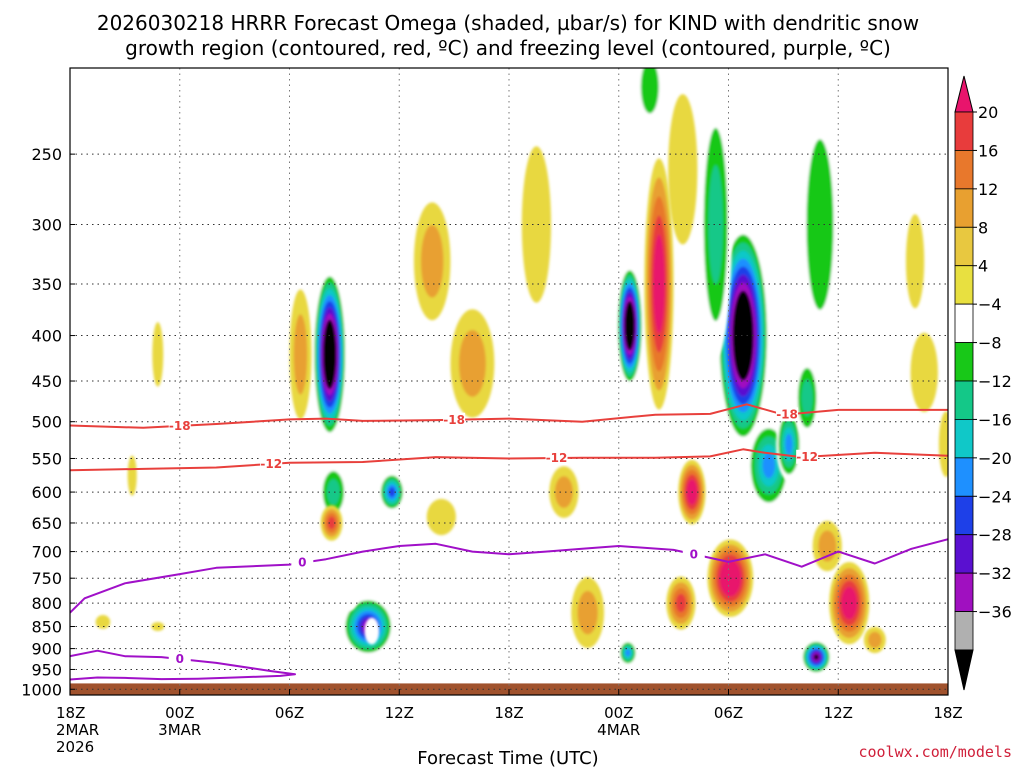 The height and width of the screenshot is (768, 1024). I want to click on x-tick-date: 3MAR, so click(179, 730).